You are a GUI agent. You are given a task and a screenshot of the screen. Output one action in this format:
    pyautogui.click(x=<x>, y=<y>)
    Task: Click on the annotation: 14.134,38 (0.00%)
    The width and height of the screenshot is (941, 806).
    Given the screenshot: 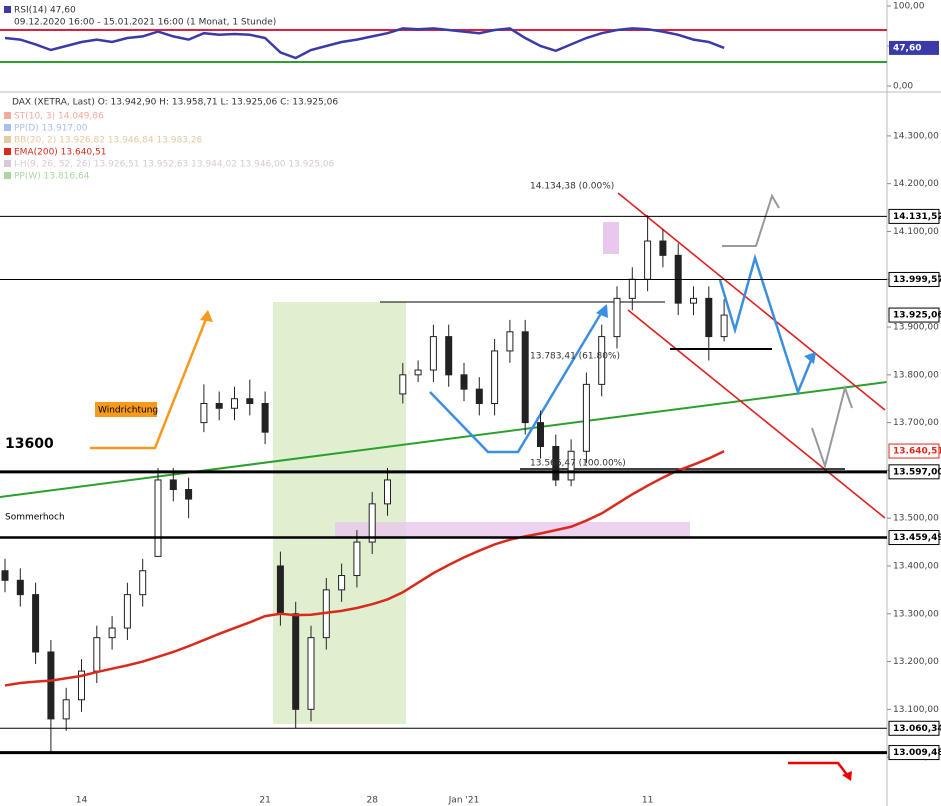 What is the action you would take?
    pyautogui.click(x=572, y=187)
    